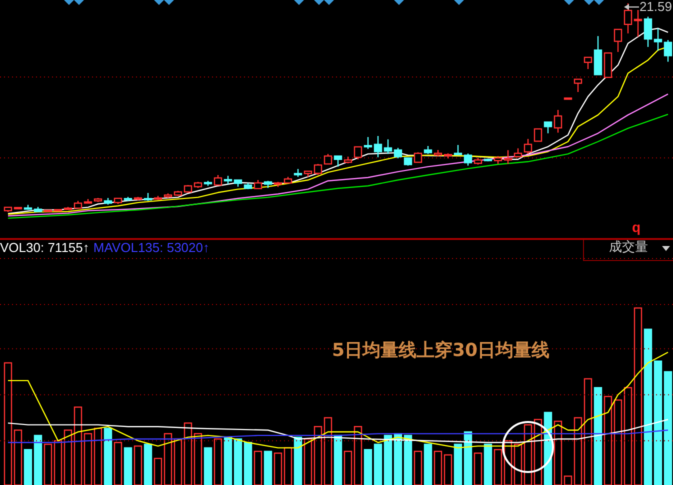 Image resolution: width=673 pixels, height=485 pixels. Describe the element at coordinates (45, 247) in the screenshot. I see `text: VOL30: 71155↑` at that location.